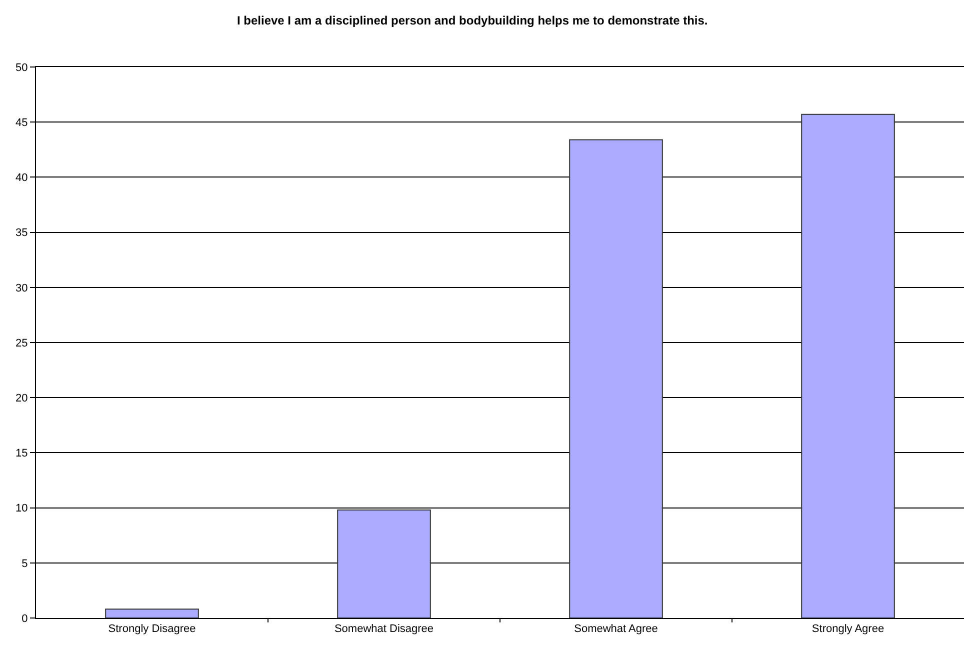  What do you see at coordinates (25, 564) in the screenshot?
I see `y-tick-label: 5` at bounding box center [25, 564].